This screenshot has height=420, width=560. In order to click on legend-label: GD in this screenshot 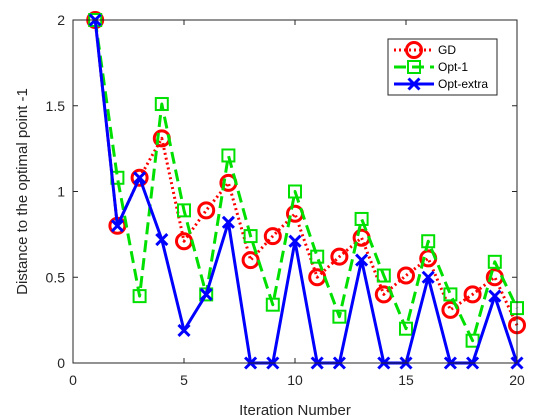, I will do `click(447, 50)`.